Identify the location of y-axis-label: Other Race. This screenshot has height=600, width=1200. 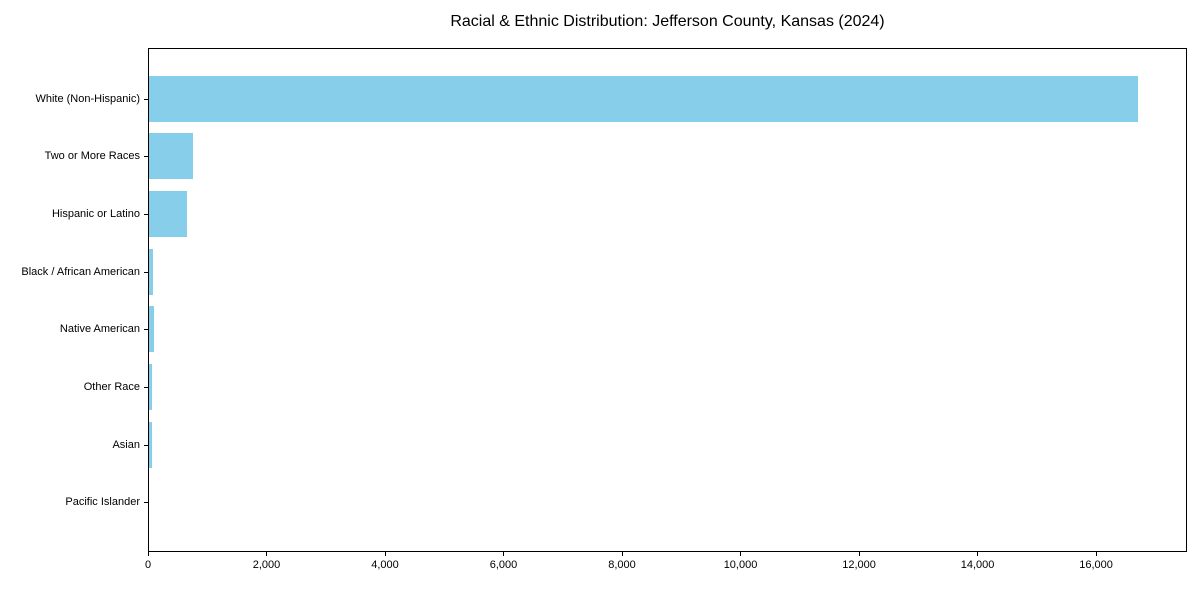
(111, 386).